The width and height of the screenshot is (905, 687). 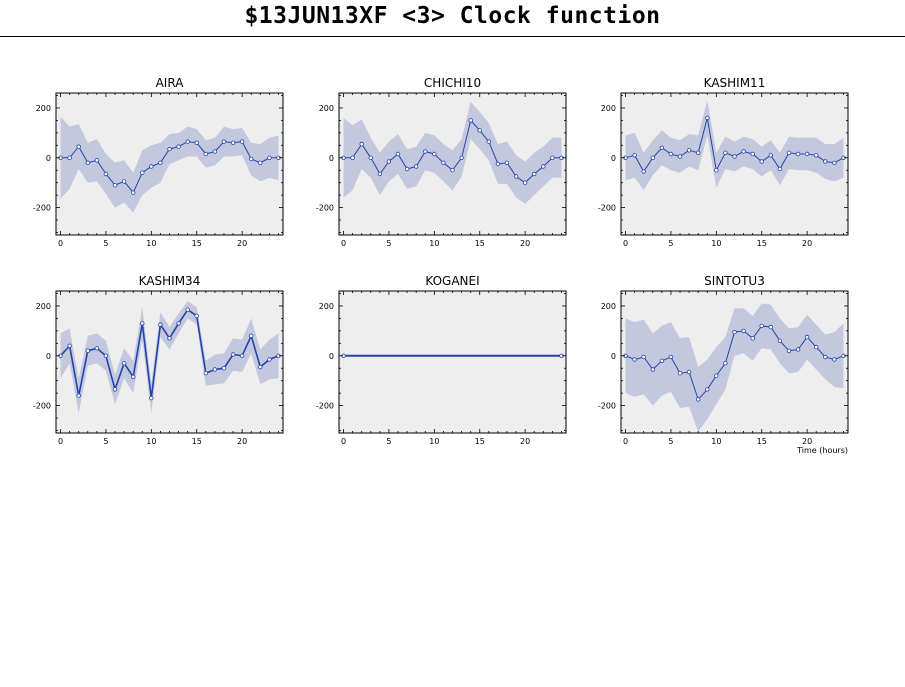 I want to click on x-axis-label: Time (hours), so click(x=822, y=450).